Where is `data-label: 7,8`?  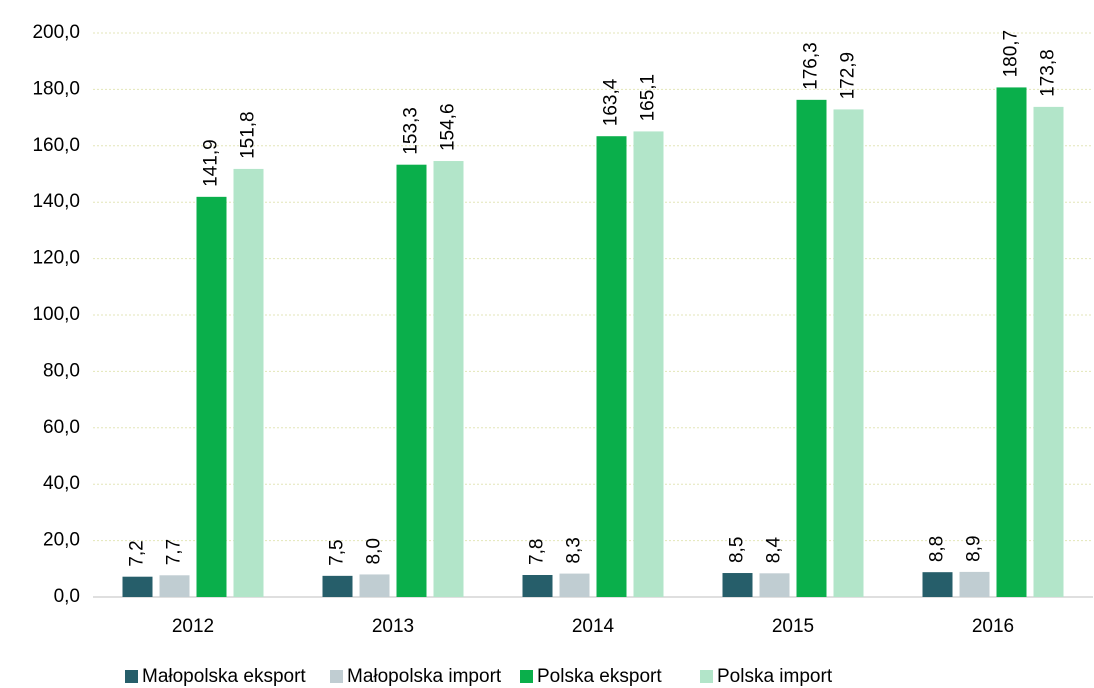
data-label: 7,8 is located at coordinates (537, 552).